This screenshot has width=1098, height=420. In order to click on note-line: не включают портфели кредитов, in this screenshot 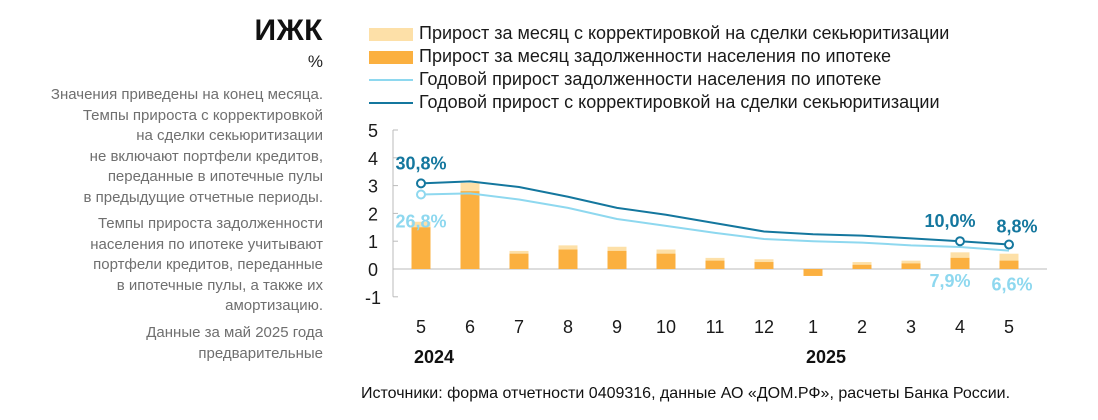, I will do `click(206, 156)`.